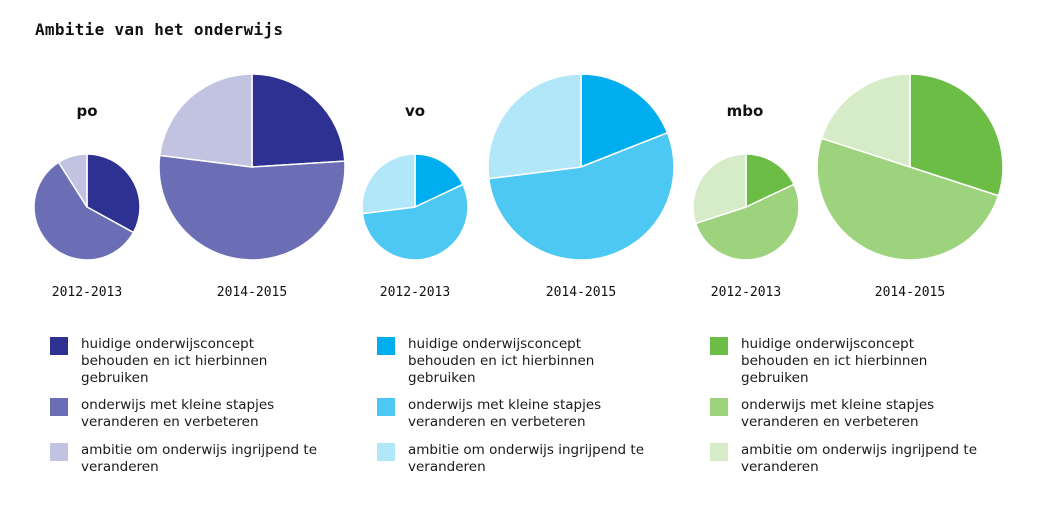 The image size is (1037, 521). Describe the element at coordinates (908, 199) in the screenshot. I see `slice-kleine-stapjes-mbo-2014-2015` at that location.